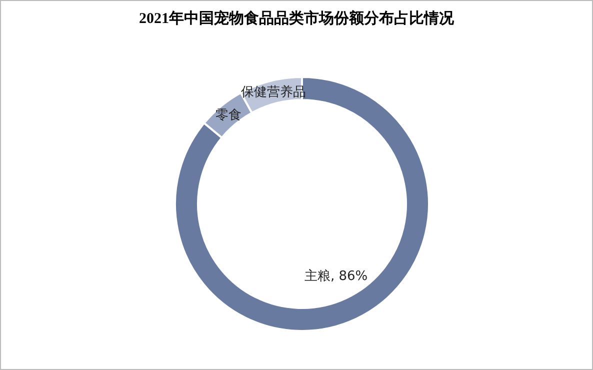 Image resolution: width=593 pixels, height=370 pixels. I want to click on slice-label: 保健营养品, so click(273, 92).